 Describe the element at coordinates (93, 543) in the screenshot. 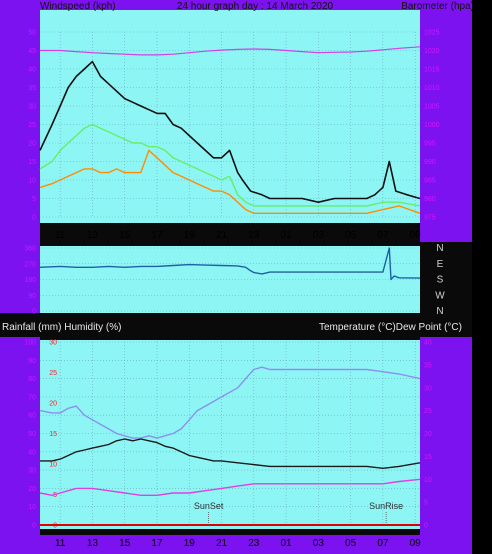

I see `x-tick-label: 13` at that location.